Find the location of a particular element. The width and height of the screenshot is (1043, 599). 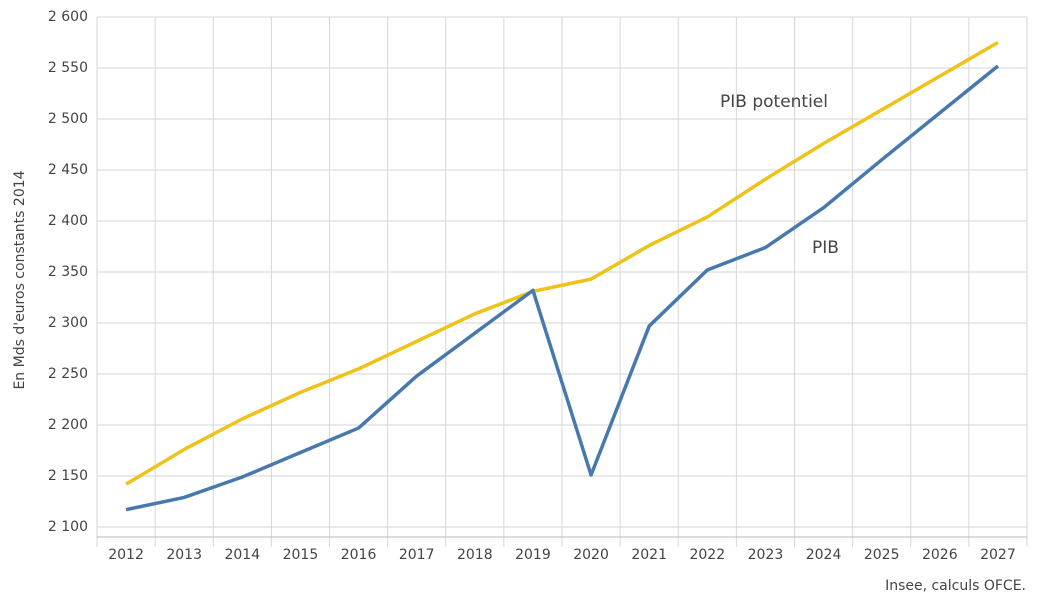

y-tick-label: 2 300 is located at coordinates (68, 323).